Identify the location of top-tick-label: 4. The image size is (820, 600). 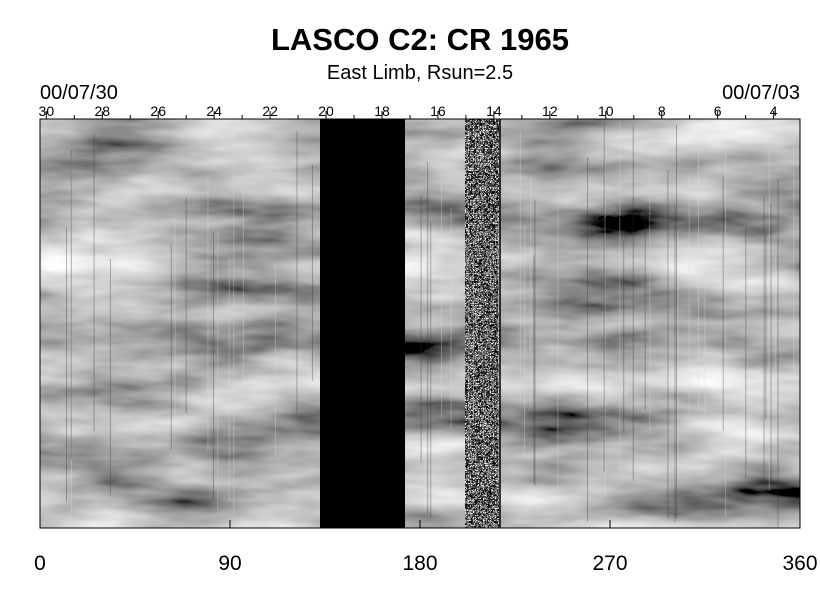
(774, 111).